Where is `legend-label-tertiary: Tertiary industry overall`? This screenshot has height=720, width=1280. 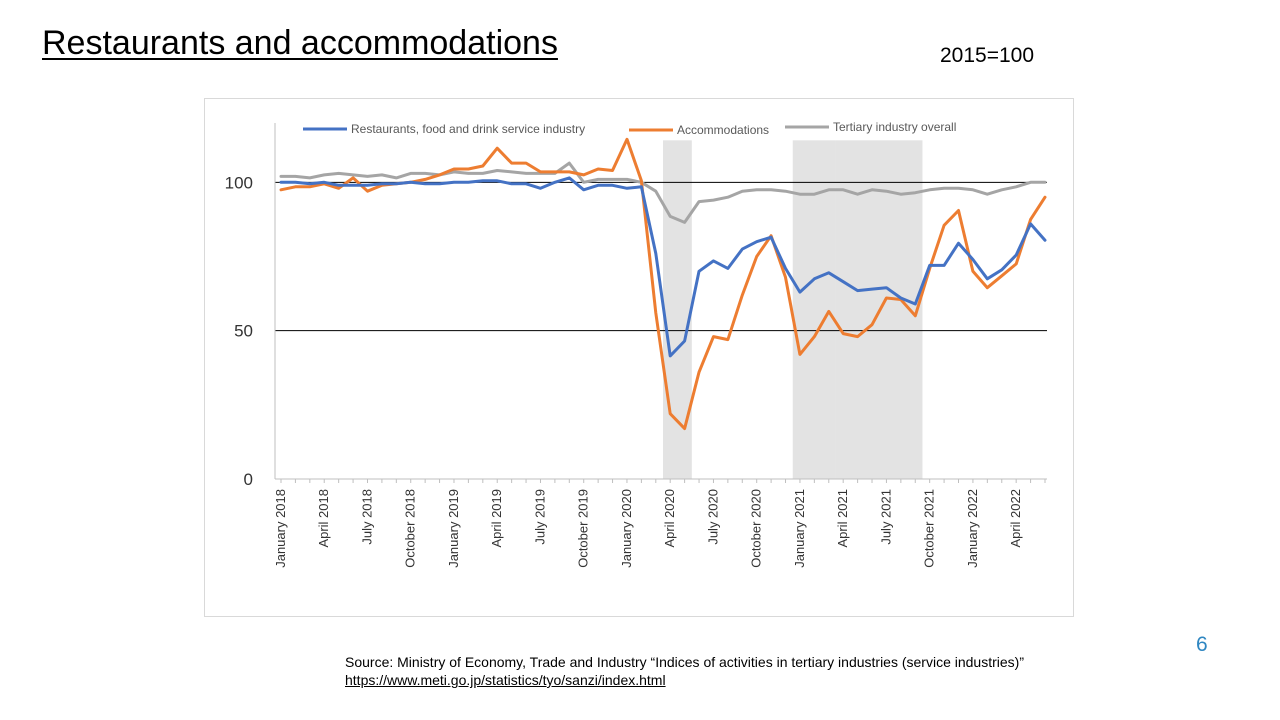
legend-label-tertiary: Tertiary industry overall is located at coordinates (894, 127).